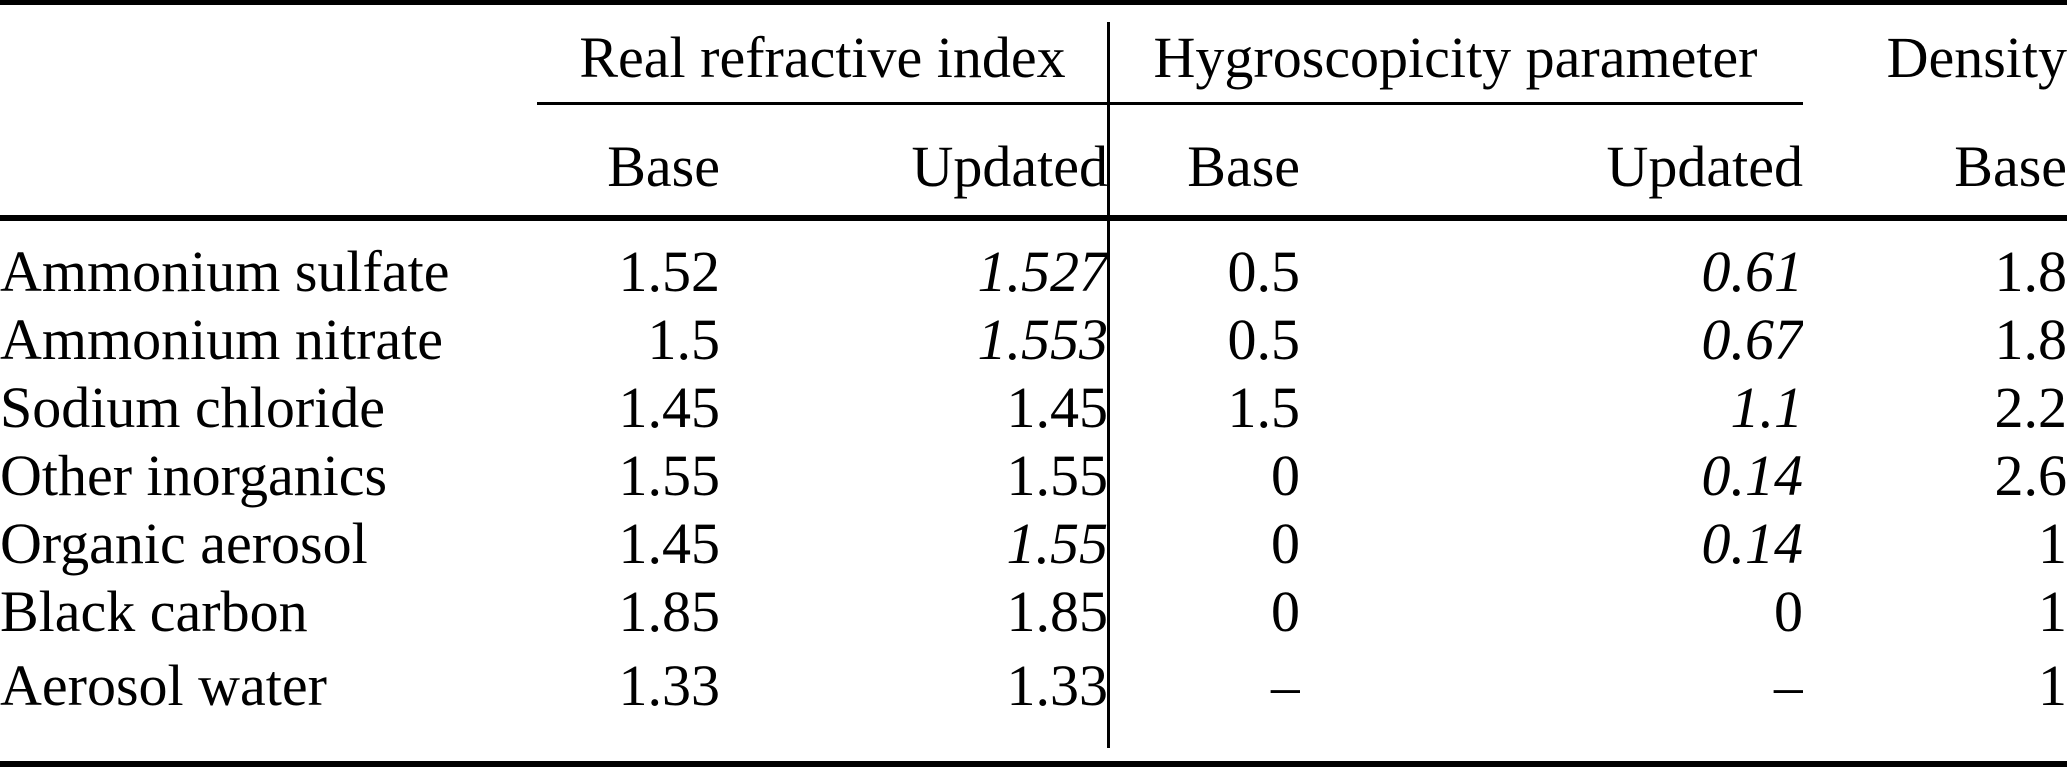 The height and width of the screenshot is (771, 2067). Describe the element at coordinates (1244, 166) in the screenshot. I see `column-header-kappa-base: Base` at that location.